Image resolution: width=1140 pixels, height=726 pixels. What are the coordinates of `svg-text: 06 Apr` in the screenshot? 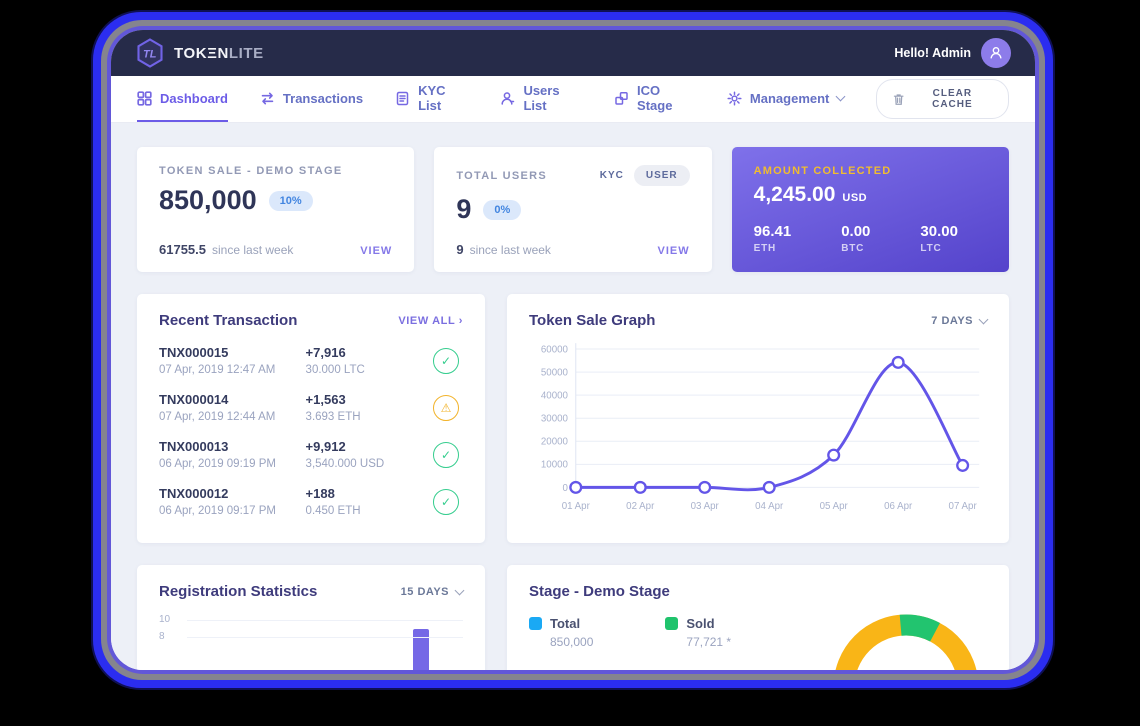 It's located at (898, 506).